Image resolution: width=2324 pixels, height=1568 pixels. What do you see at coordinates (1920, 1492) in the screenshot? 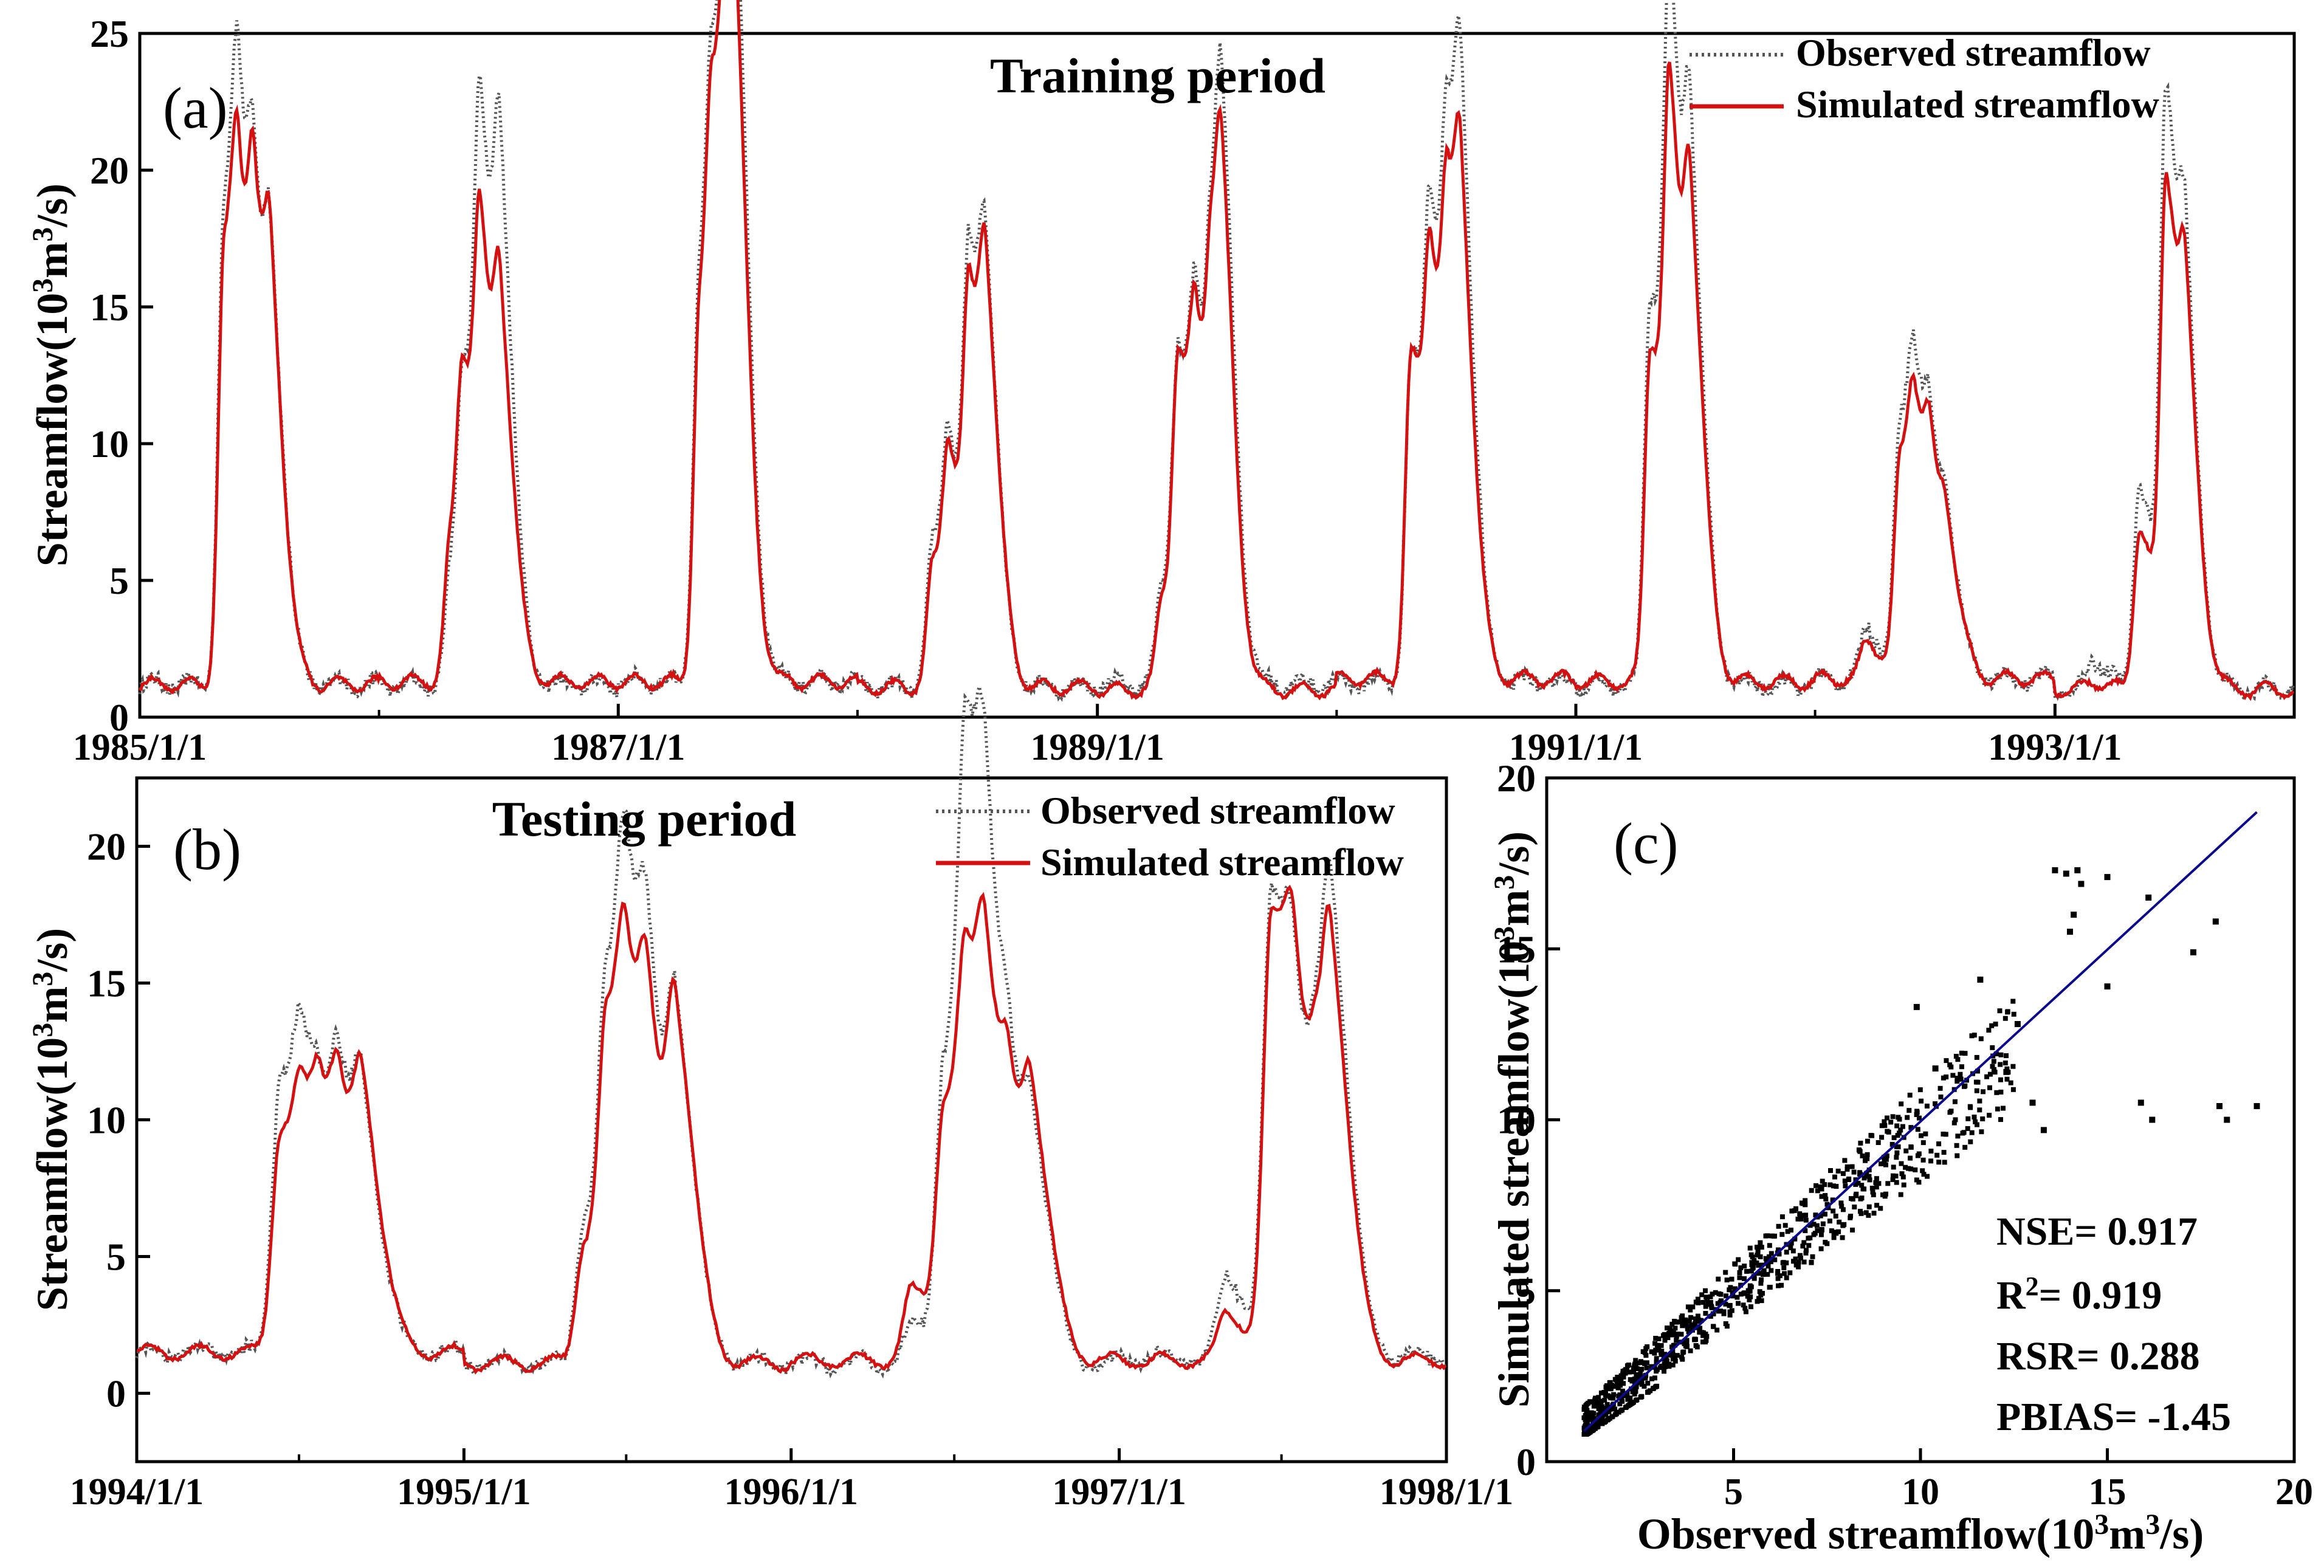
I see `pc-xtick-label: 10` at bounding box center [1920, 1492].